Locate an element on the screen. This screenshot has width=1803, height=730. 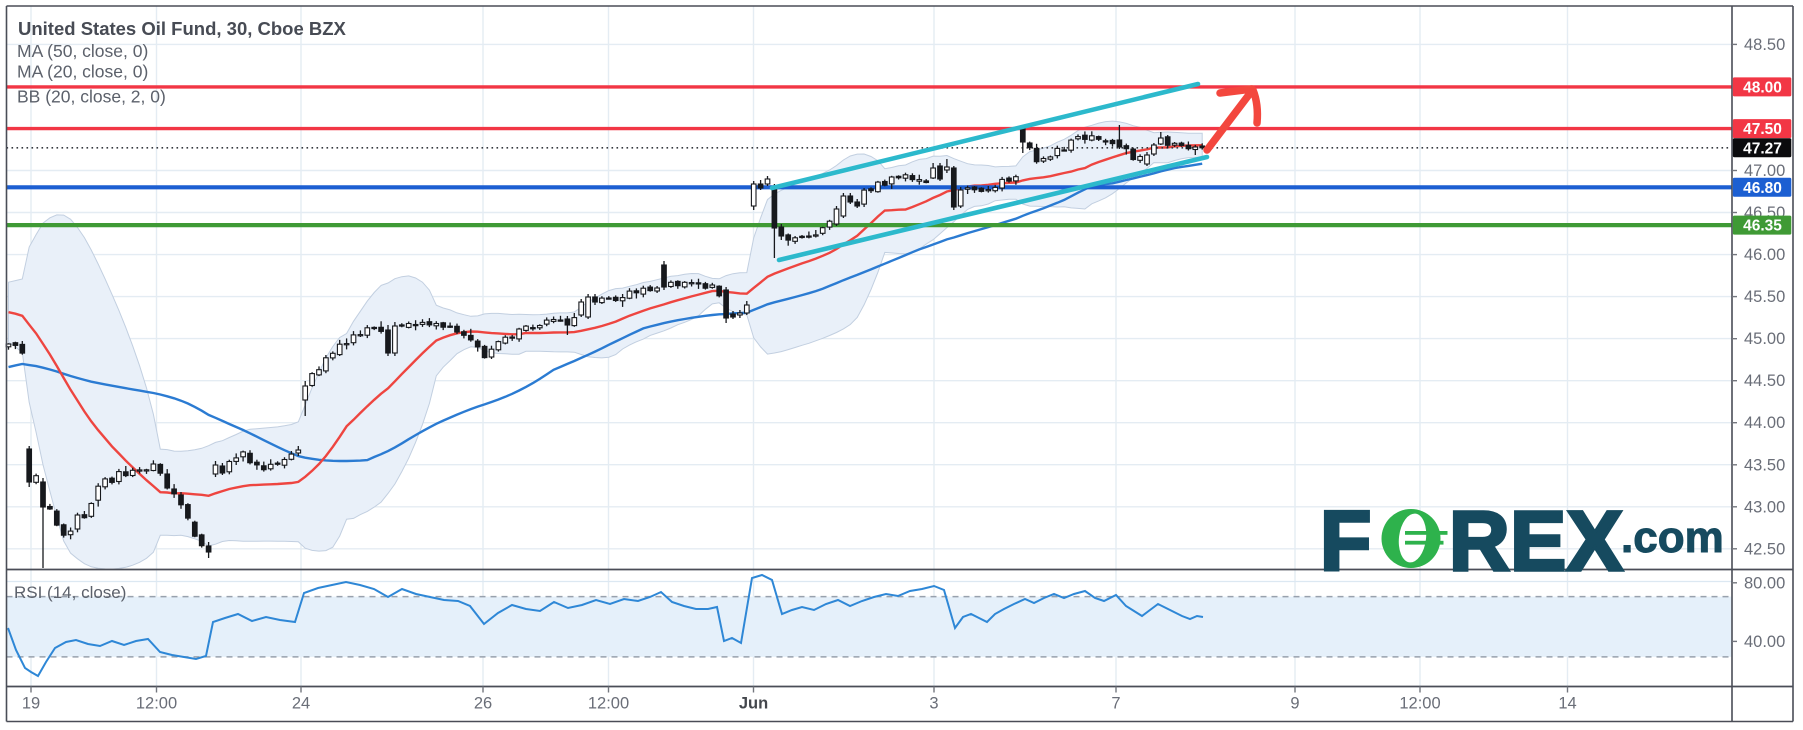
svg-text: .com is located at coordinates (1672, 537).